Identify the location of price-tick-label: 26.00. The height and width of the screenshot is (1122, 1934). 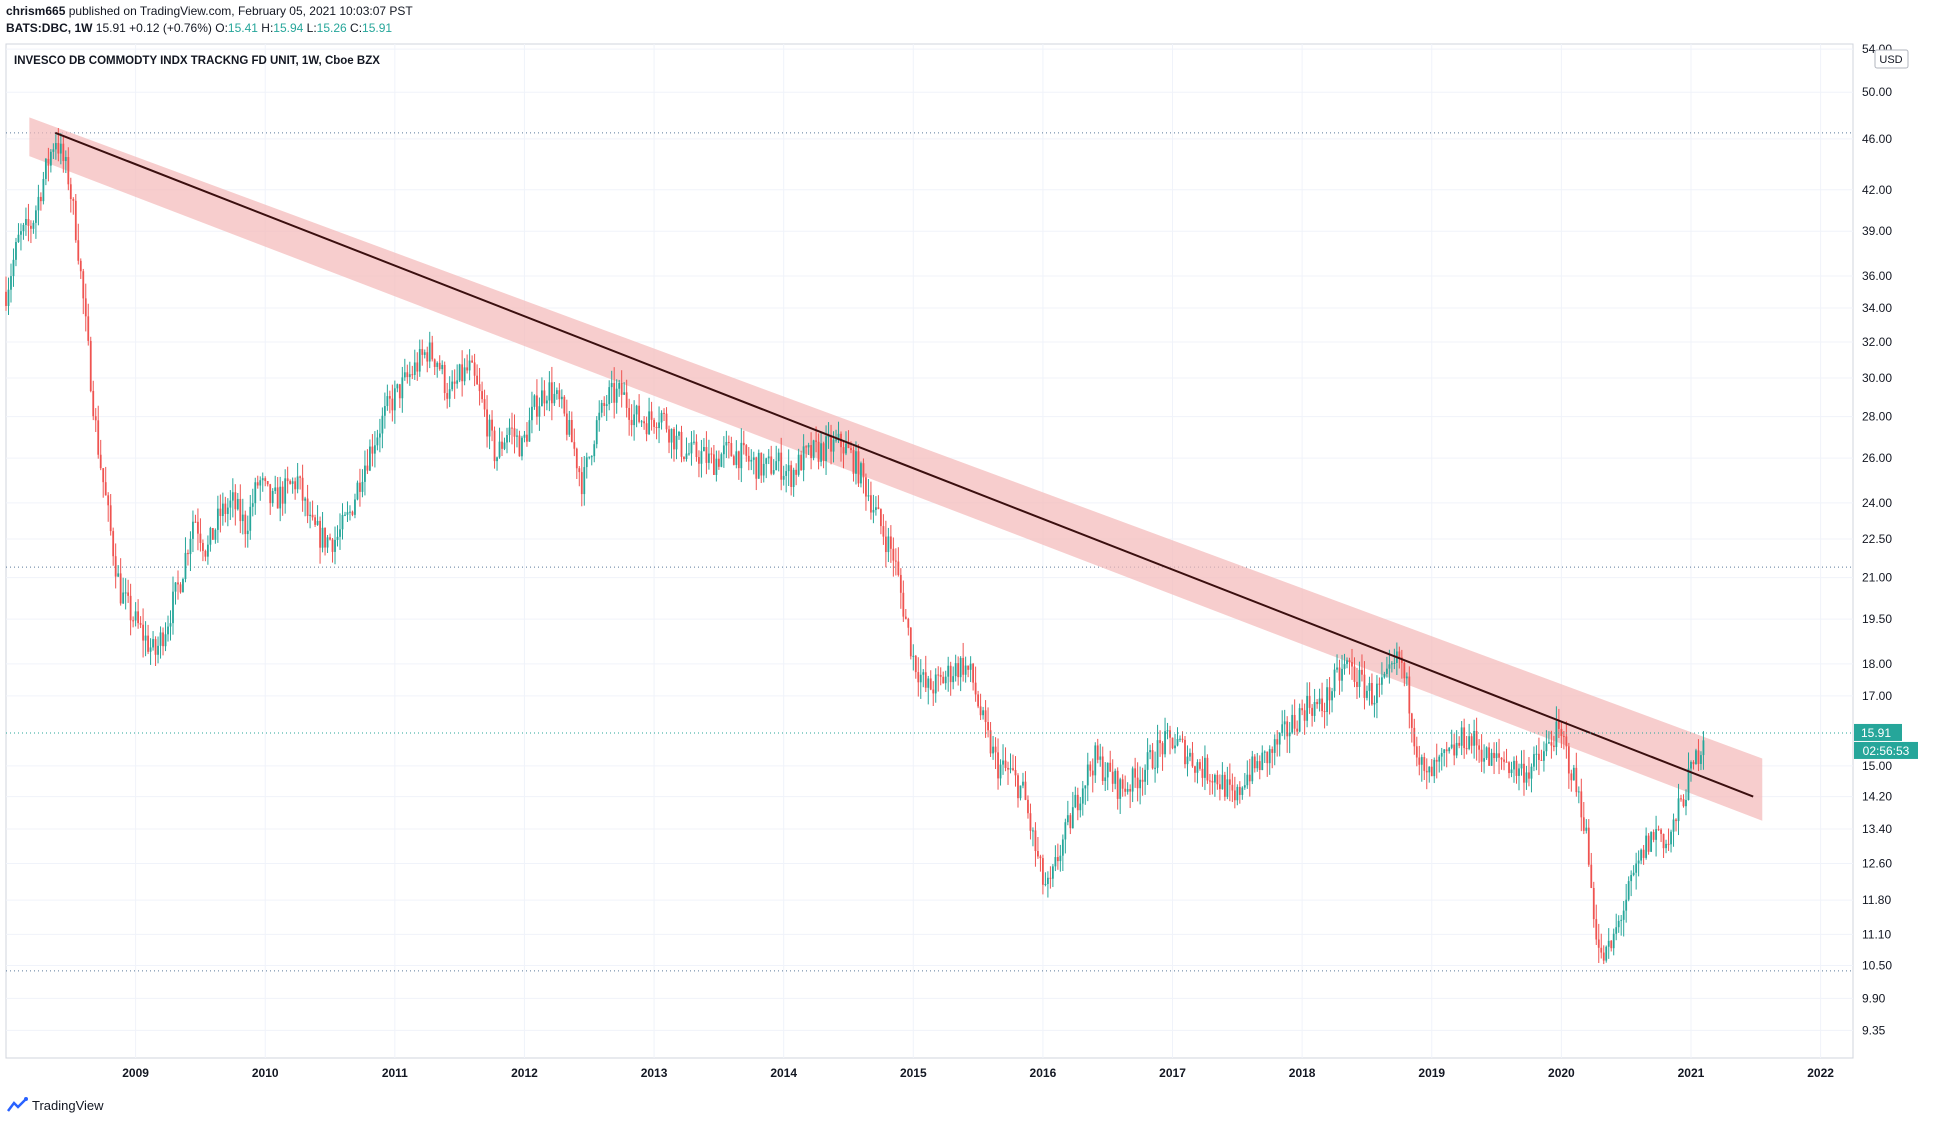
(1877, 458).